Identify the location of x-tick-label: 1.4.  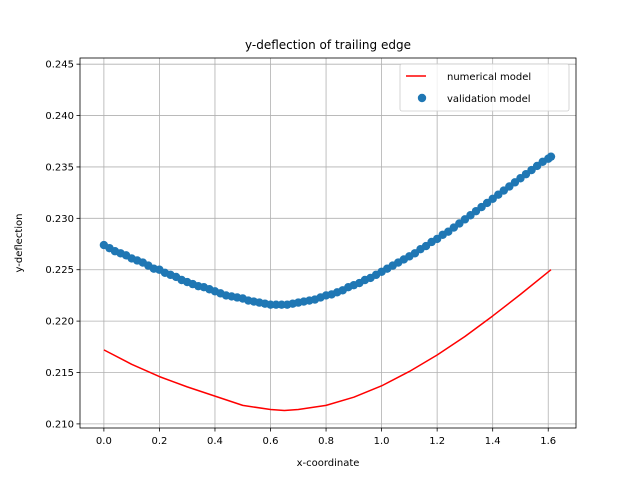
(493, 441).